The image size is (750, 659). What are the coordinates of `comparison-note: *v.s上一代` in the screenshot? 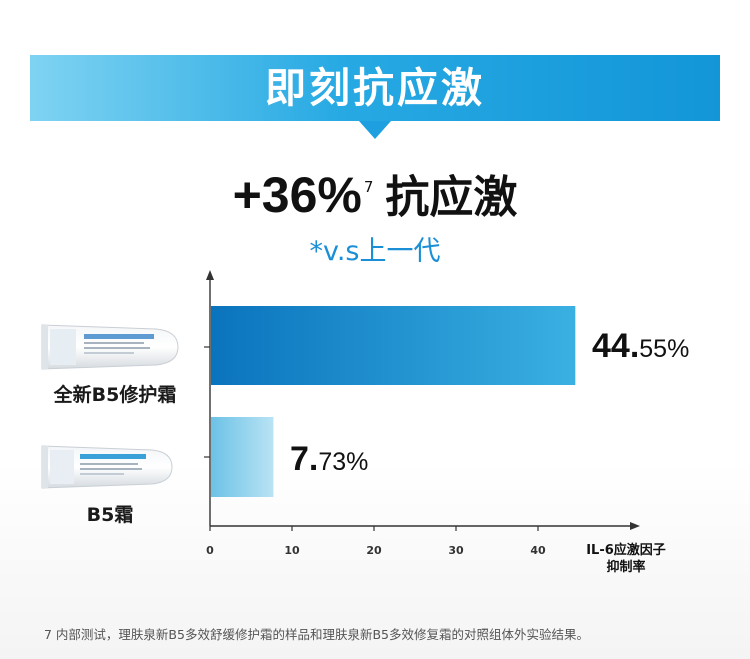 It's located at (375, 251).